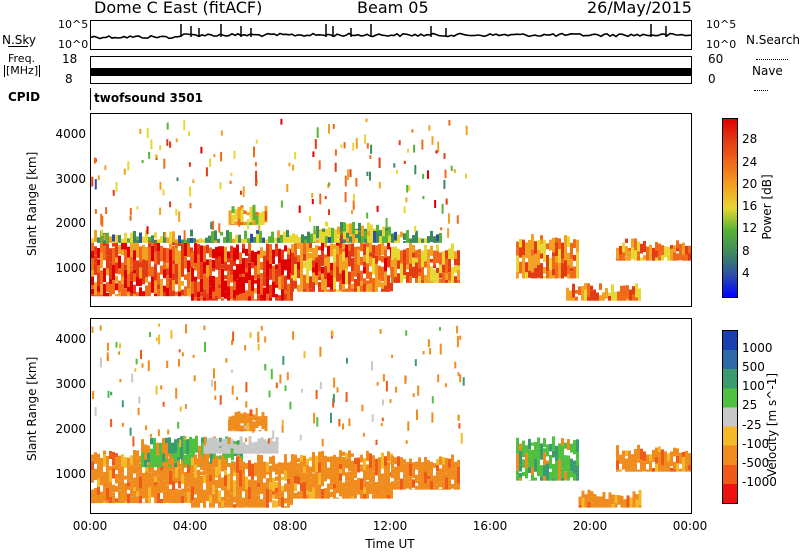 The image size is (800, 554). Describe the element at coordinates (393, 8) in the screenshot. I see `beam-label: Beam 05` at that location.